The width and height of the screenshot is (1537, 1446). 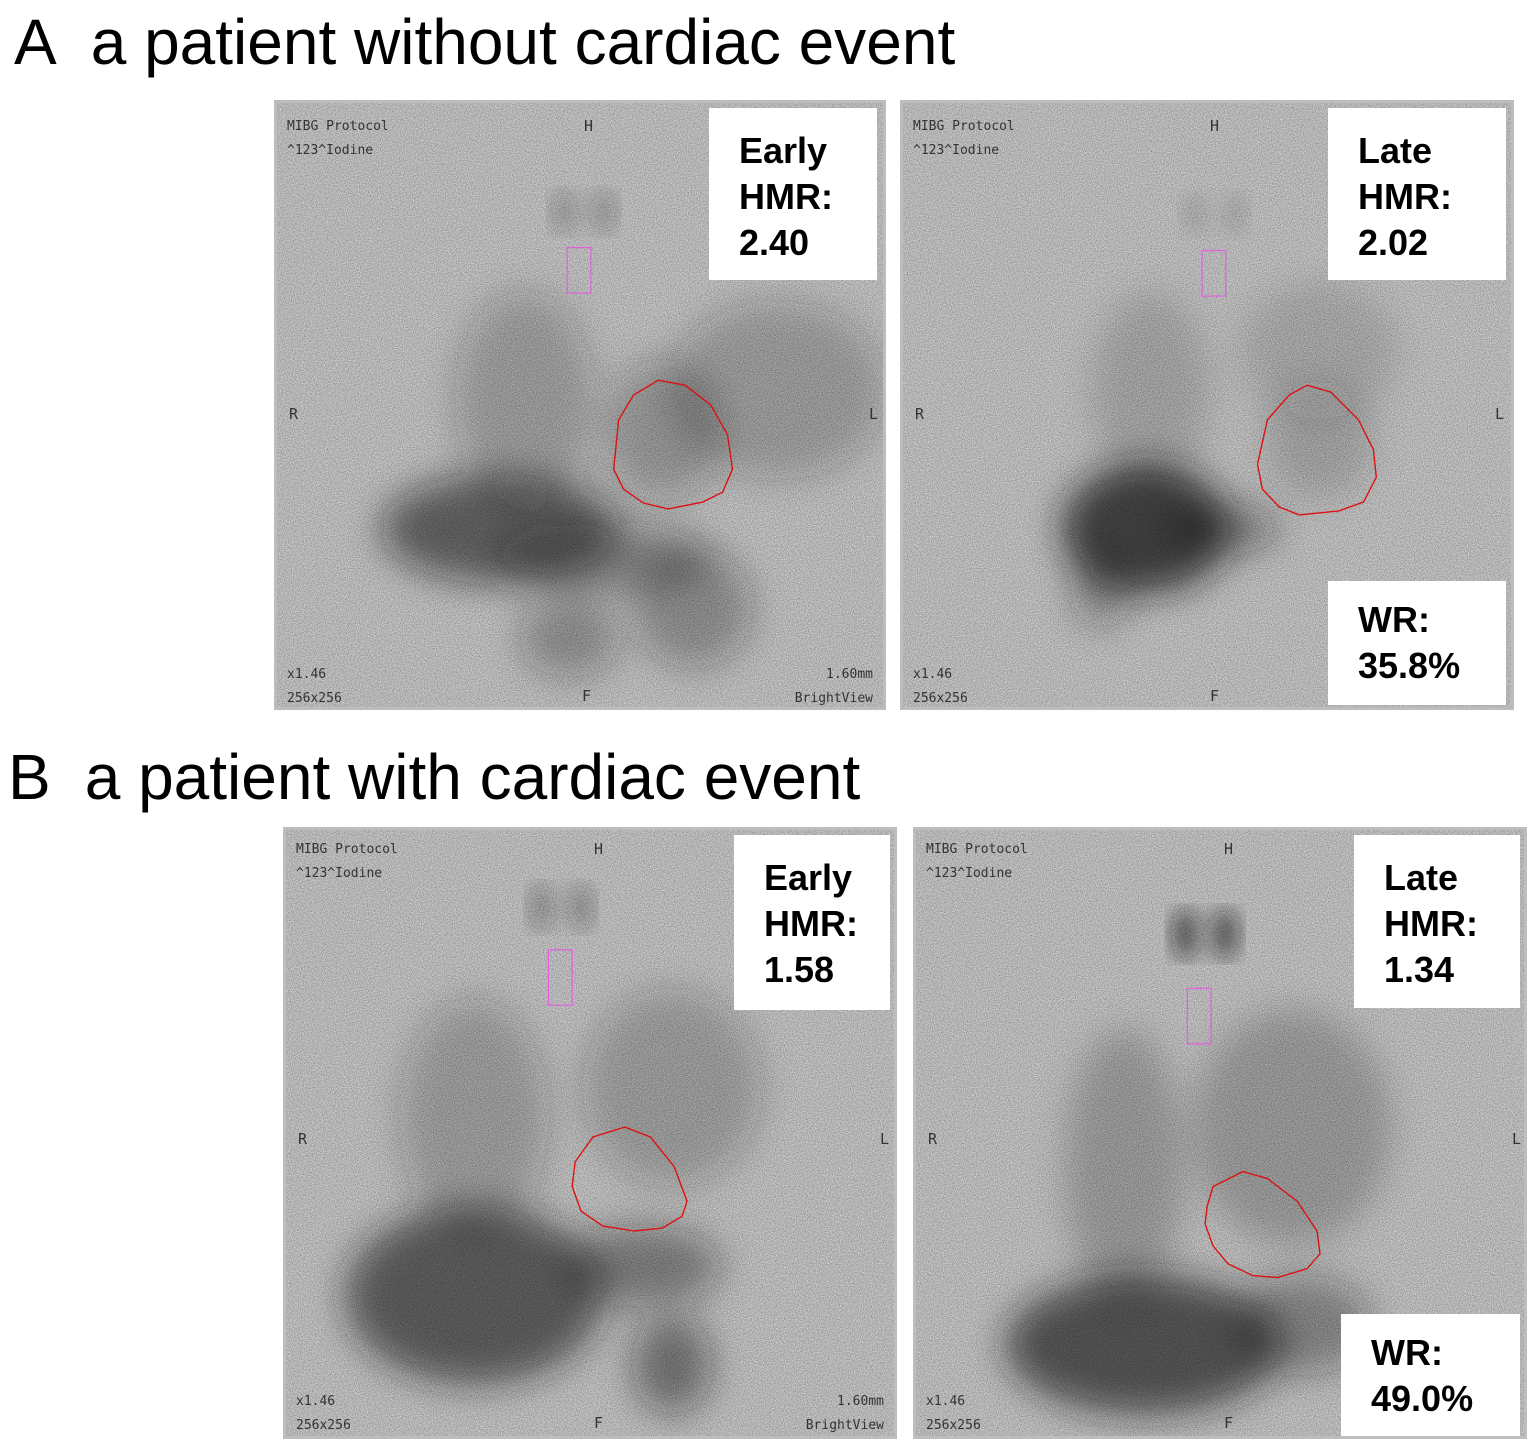 I want to click on scan-a-early-header: MIBG Protocol ^123^Iodine, so click(x=338, y=139).